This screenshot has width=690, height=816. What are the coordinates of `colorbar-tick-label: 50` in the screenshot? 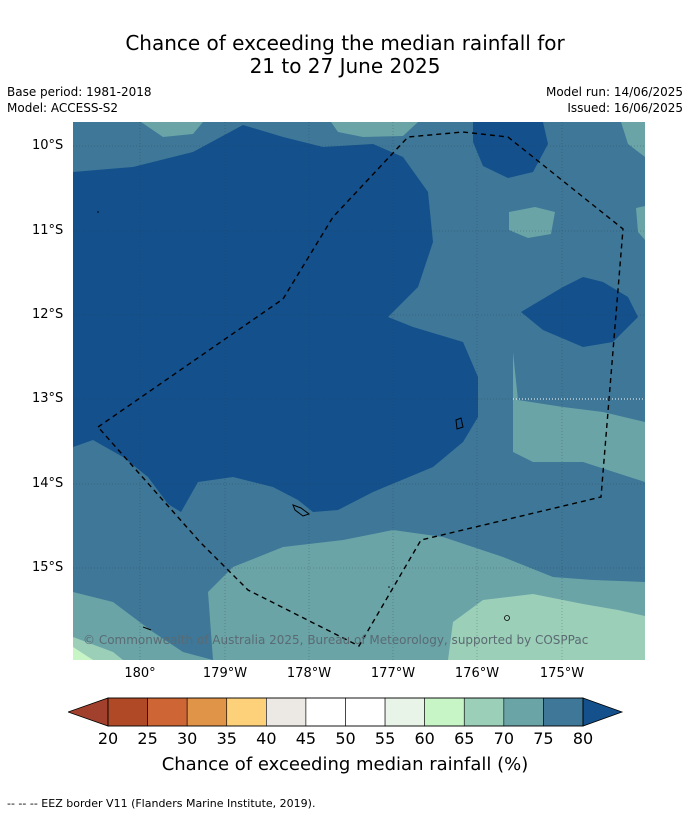 It's located at (345, 738).